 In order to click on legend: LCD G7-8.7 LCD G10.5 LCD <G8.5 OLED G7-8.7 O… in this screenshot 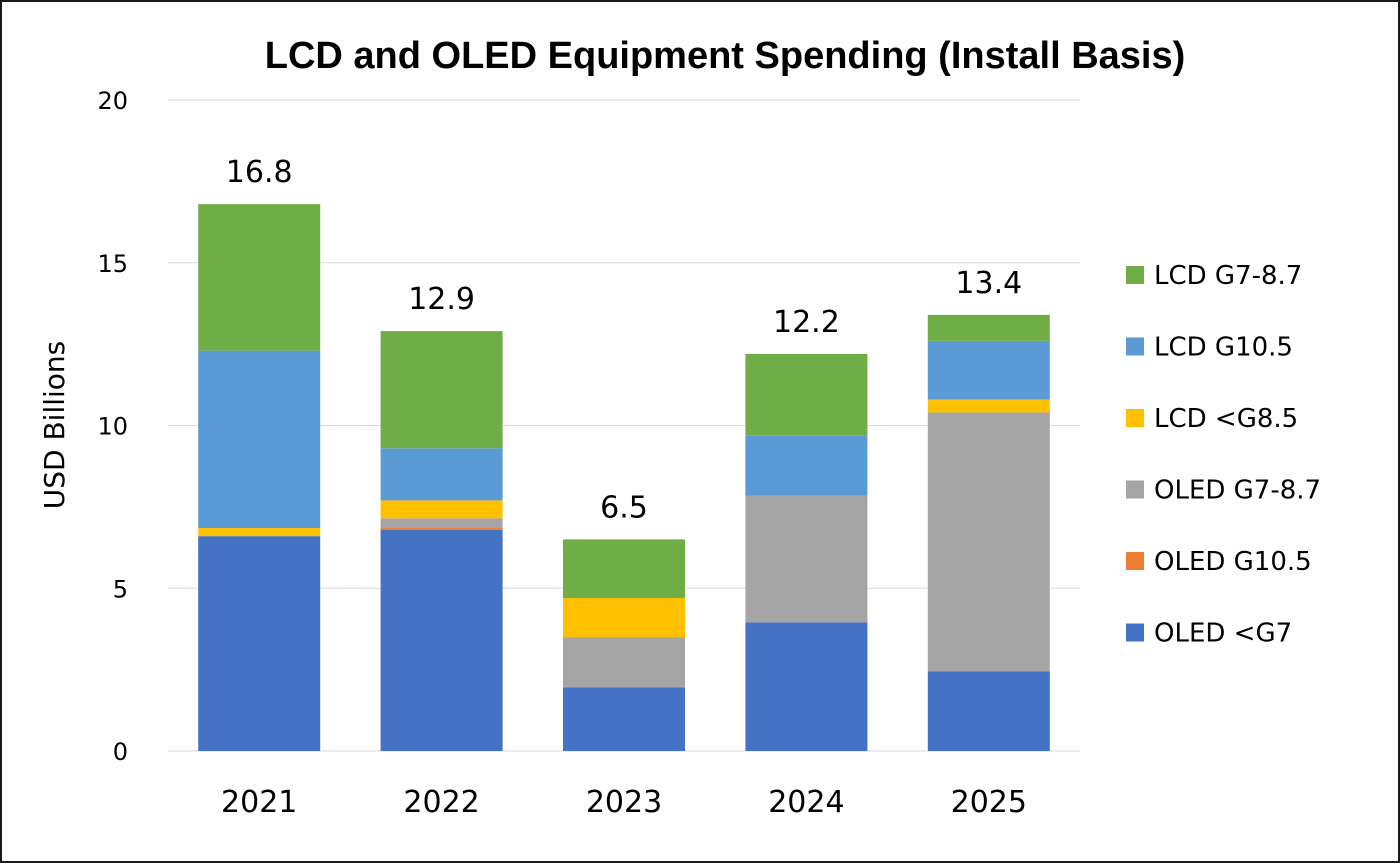, I will do `click(1223, 455)`.